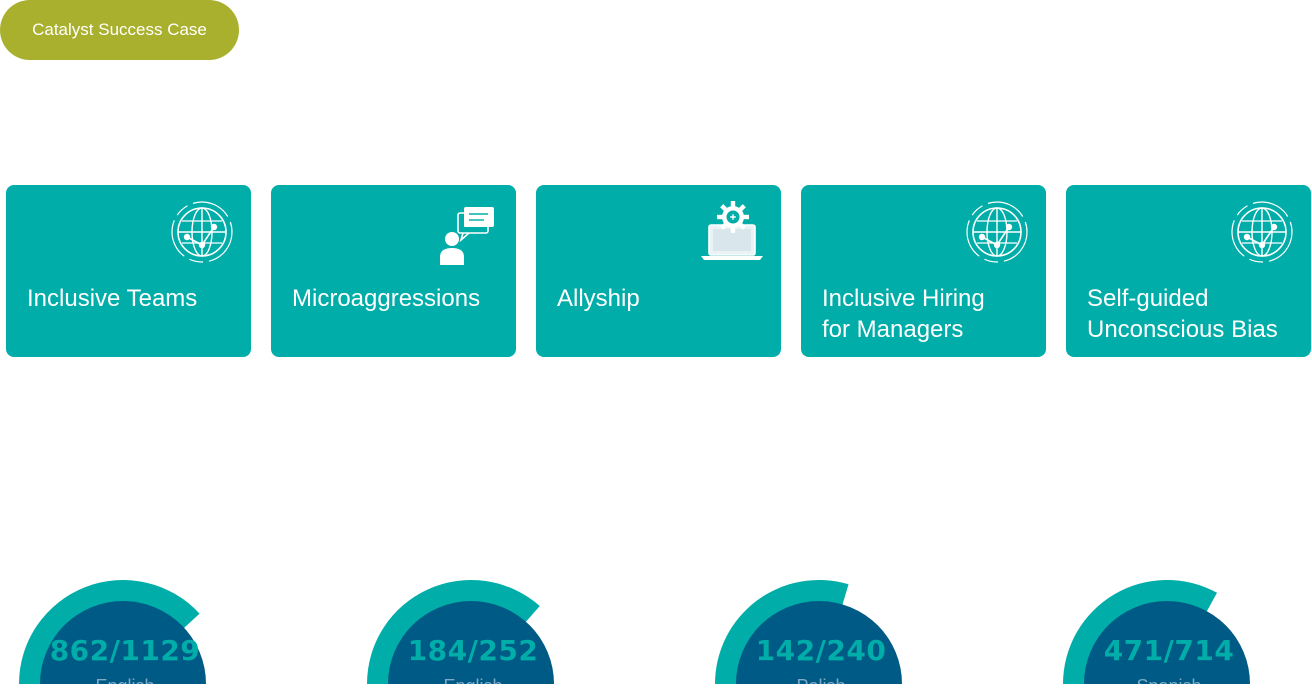  I want to click on gauge-inclusive-teams: 862/1129 English, so click(130, 612).